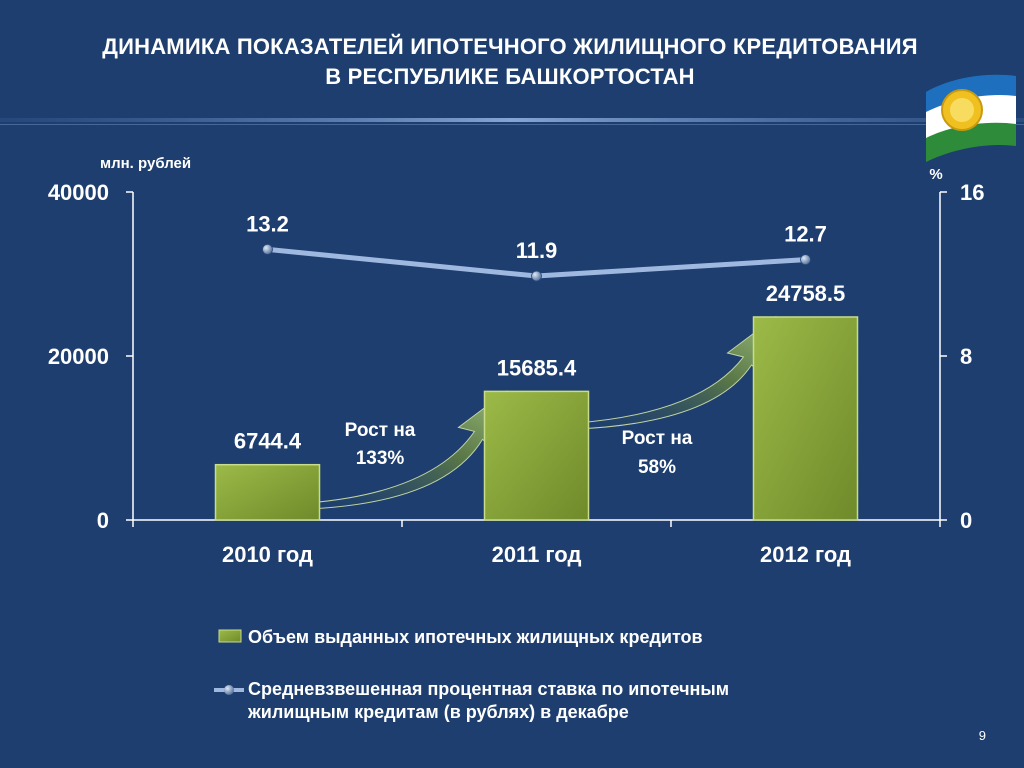 The image size is (1024, 768). I want to click on x-category-label: 2011 год, so click(537, 554).